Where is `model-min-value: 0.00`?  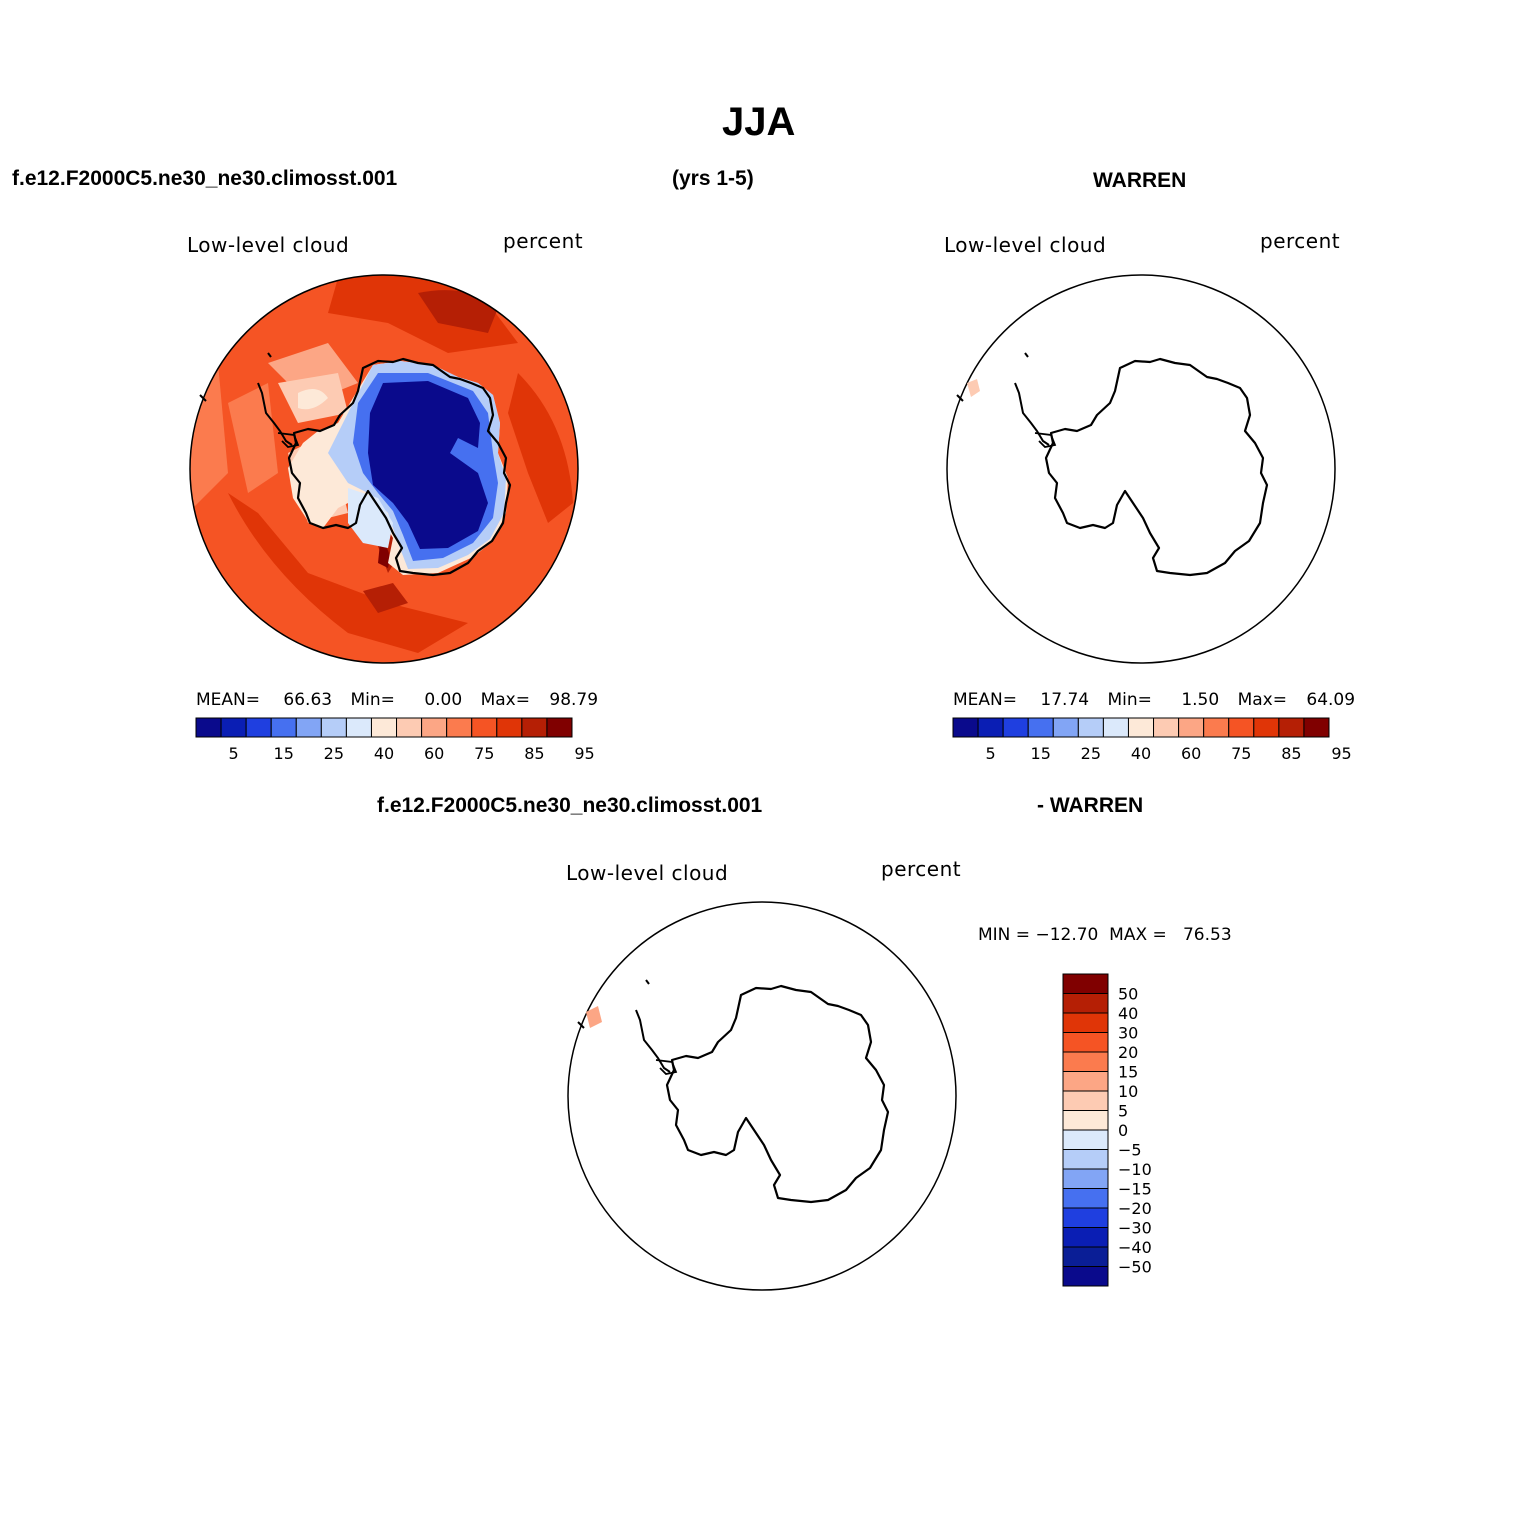
model-min-value: 0.00 is located at coordinates (443, 700).